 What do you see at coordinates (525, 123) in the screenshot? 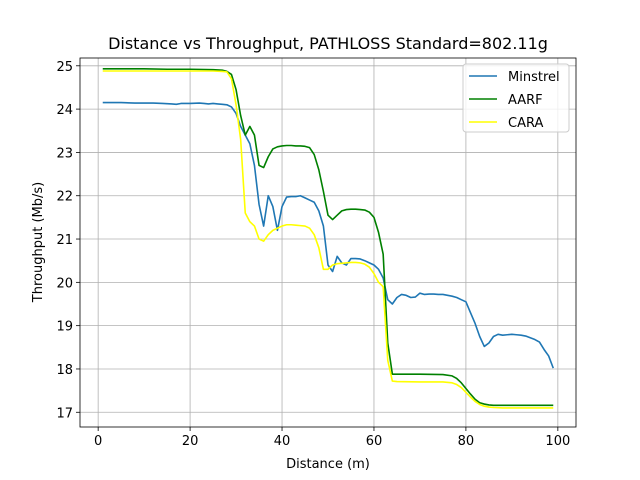
I see `legend-label-cara: CARA` at bounding box center [525, 123].